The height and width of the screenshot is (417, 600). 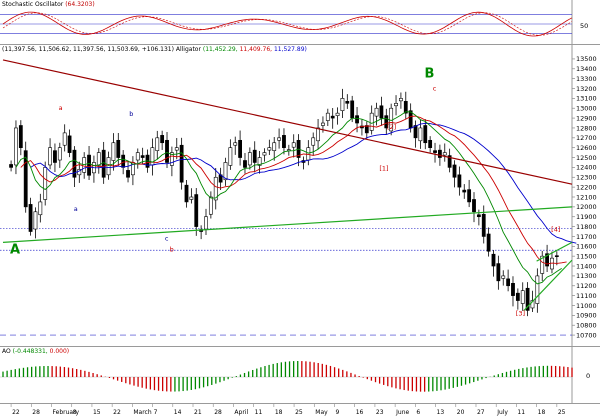 I want to click on stoch-tick-50: 50, so click(x=584, y=26).